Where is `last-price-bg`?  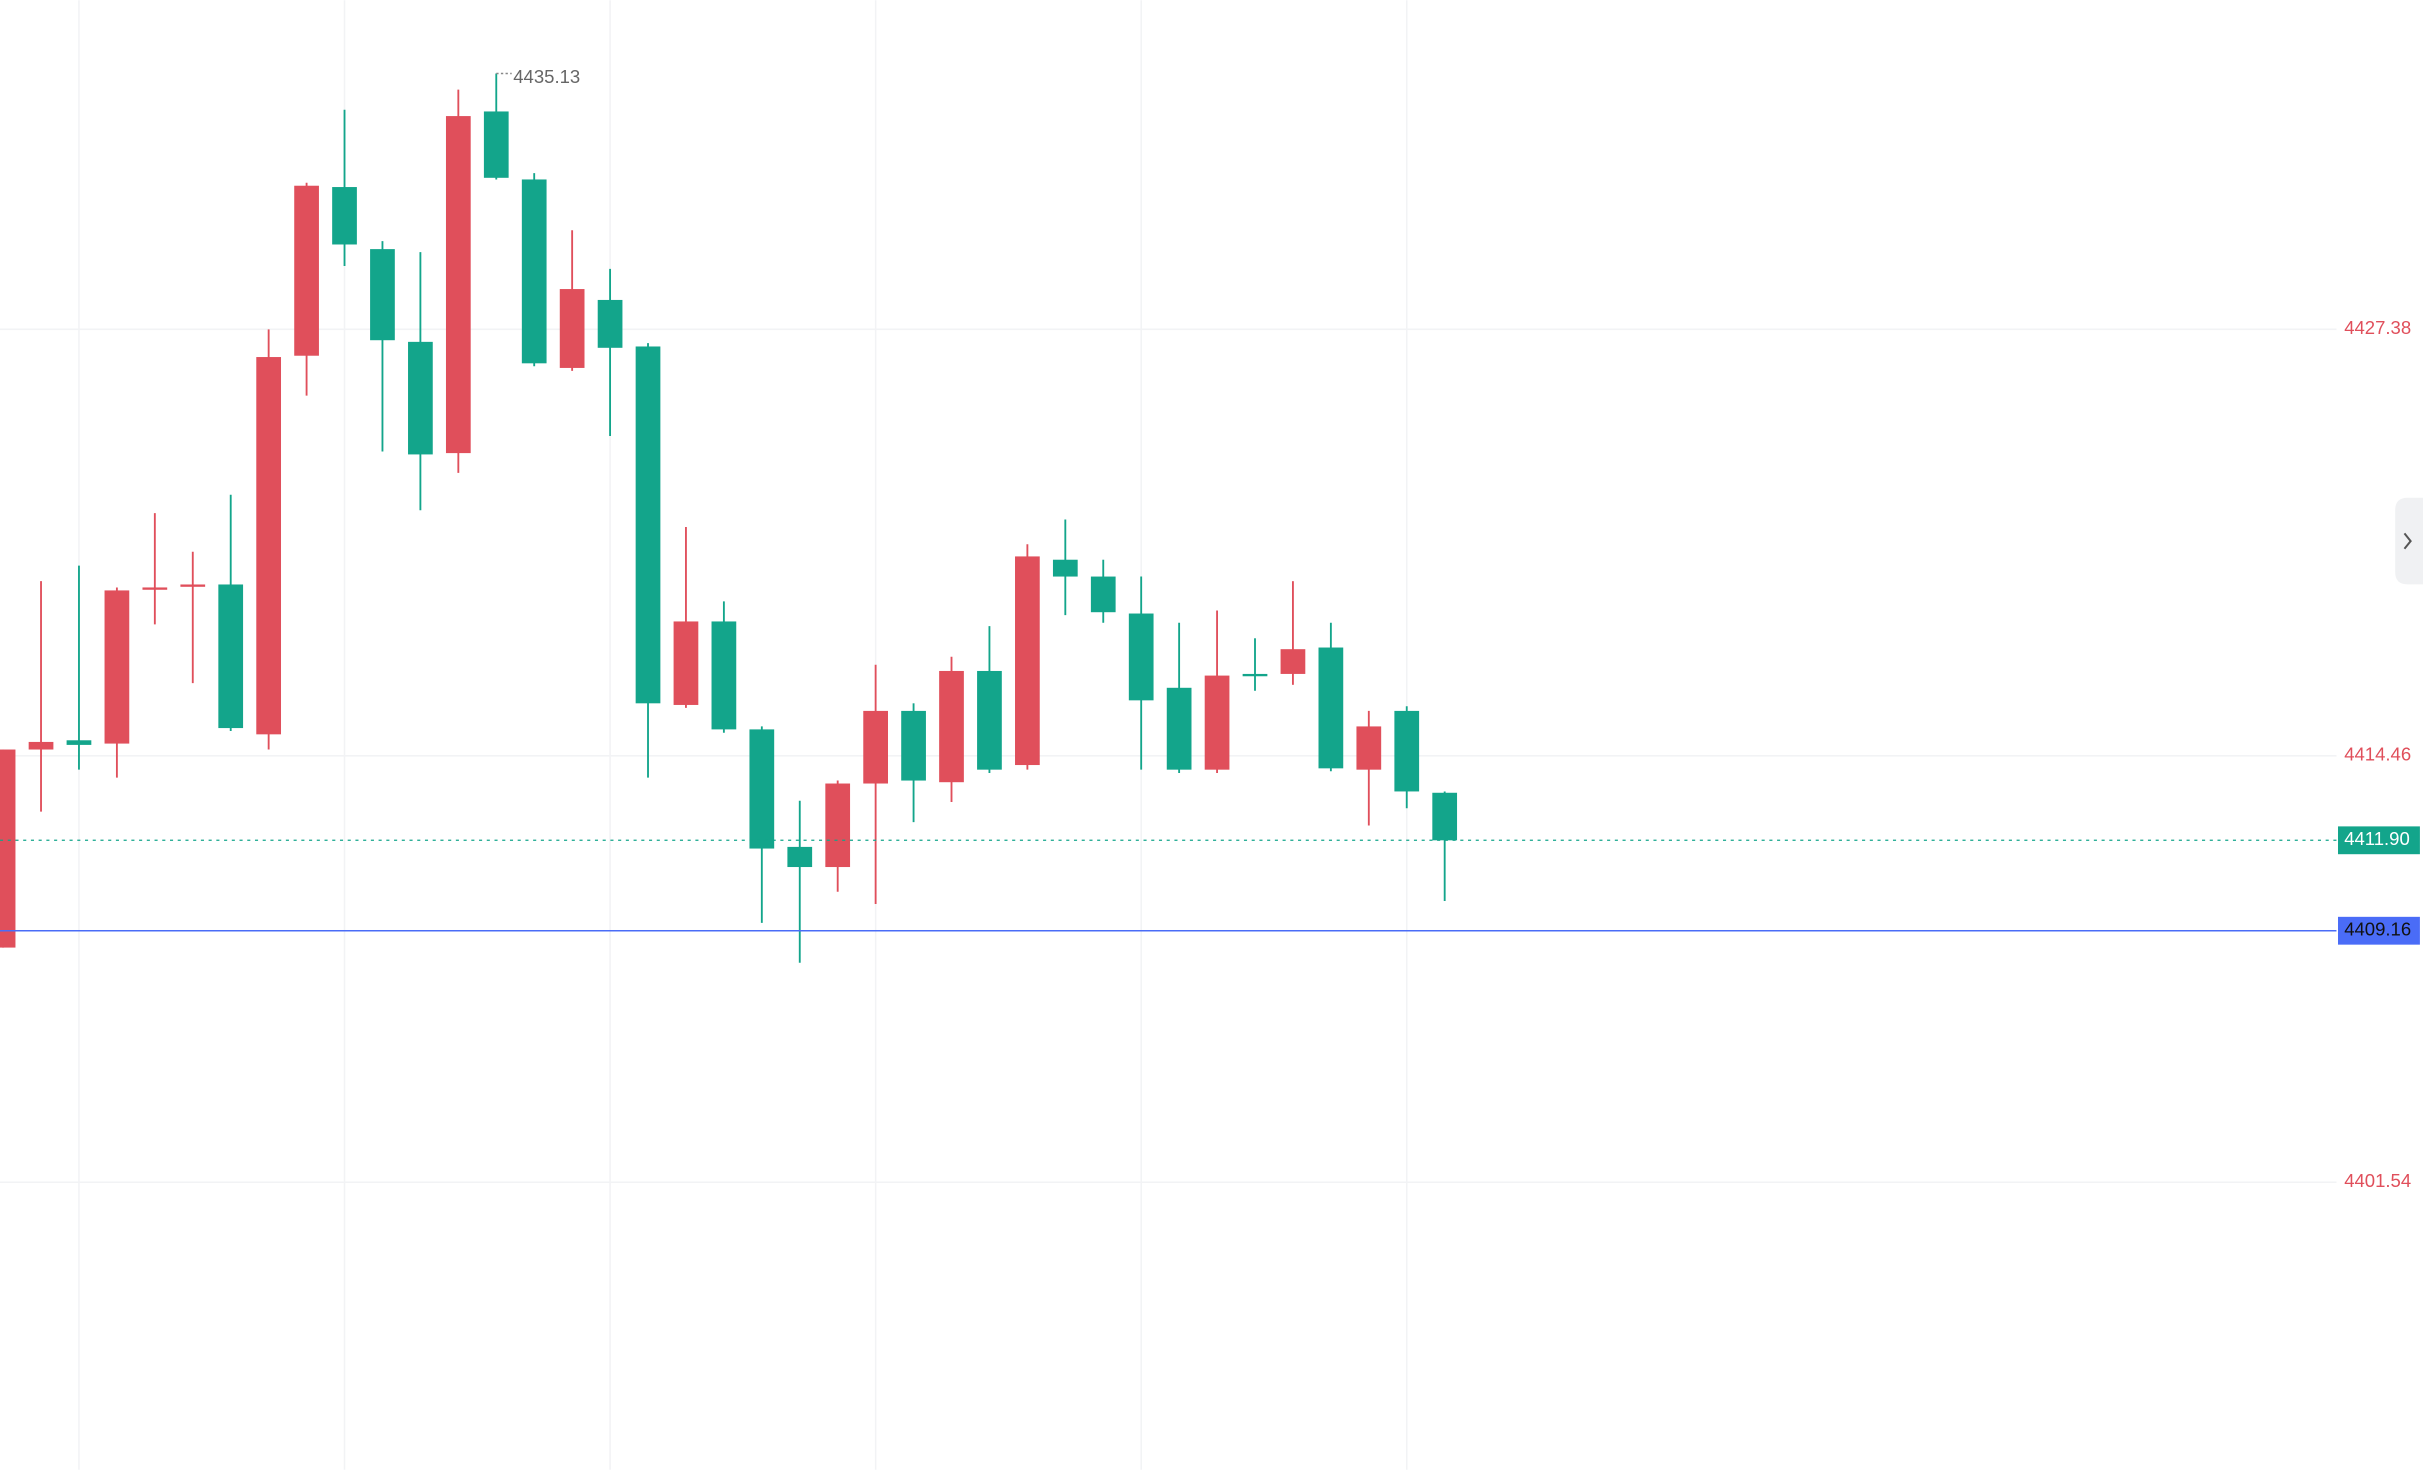
last-price-bg is located at coordinates (2379, 840).